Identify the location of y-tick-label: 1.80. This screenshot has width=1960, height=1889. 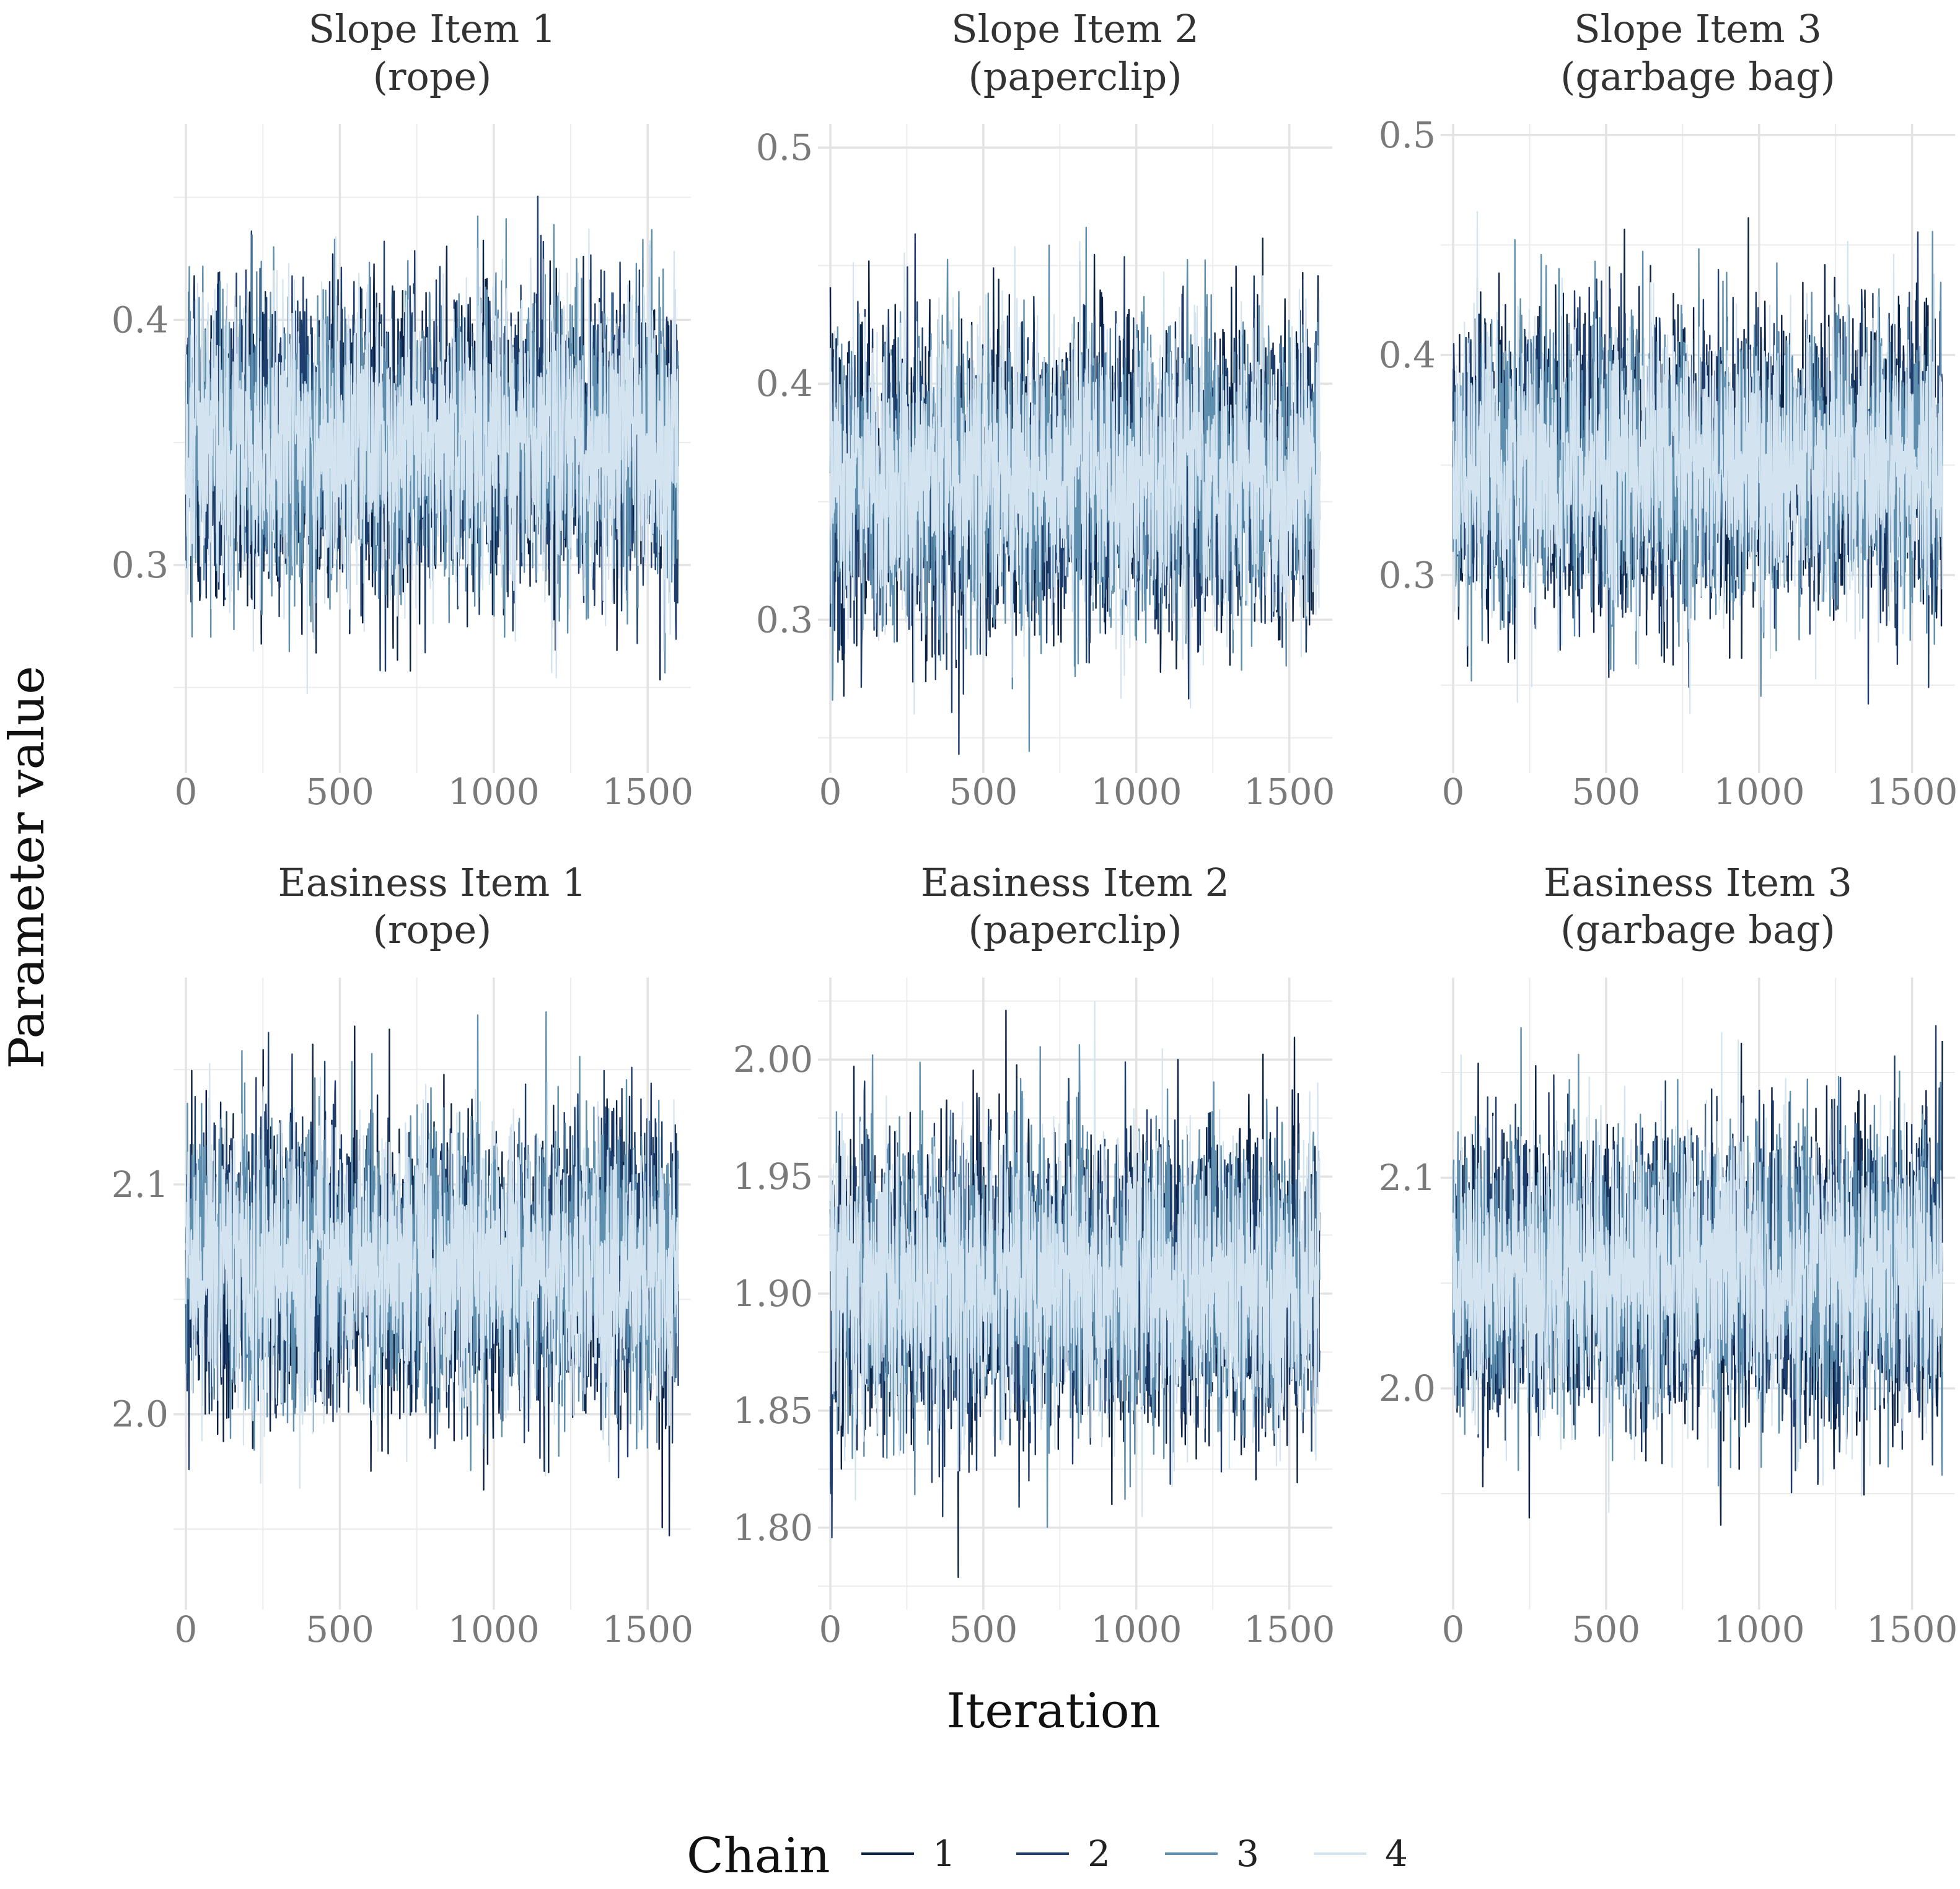
(773, 1528).